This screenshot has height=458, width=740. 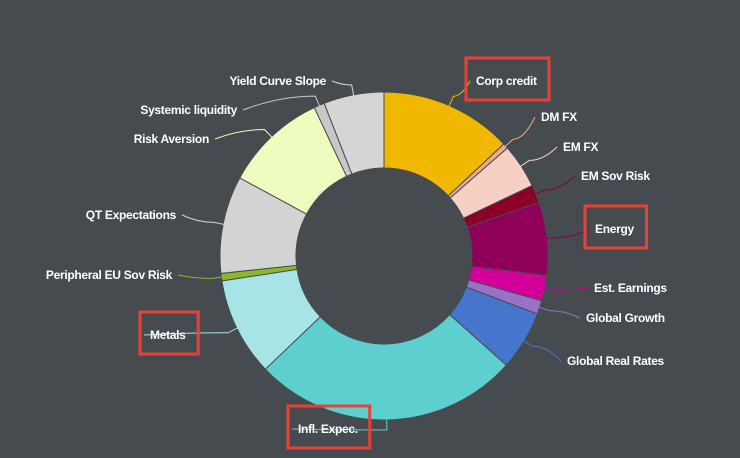 I want to click on leader-line-est-earnings, so click(x=565, y=289).